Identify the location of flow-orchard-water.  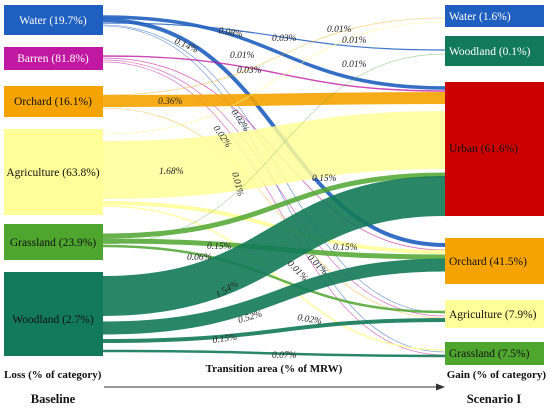
(274, 56).